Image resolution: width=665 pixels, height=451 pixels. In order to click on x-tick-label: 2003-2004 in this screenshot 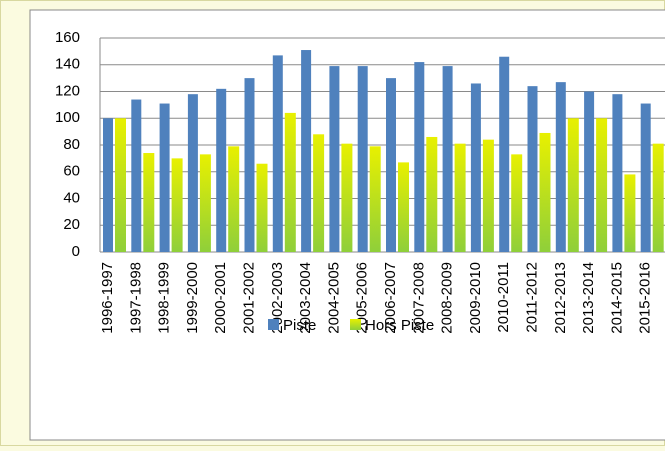, I will do `click(305, 298)`.